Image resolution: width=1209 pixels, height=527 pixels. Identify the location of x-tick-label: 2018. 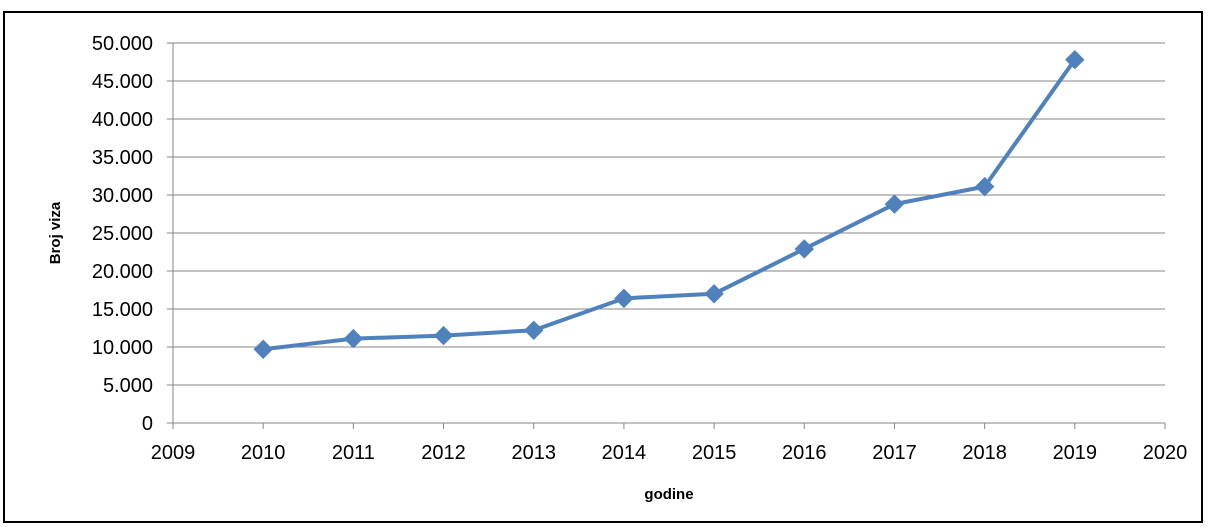
(984, 453).